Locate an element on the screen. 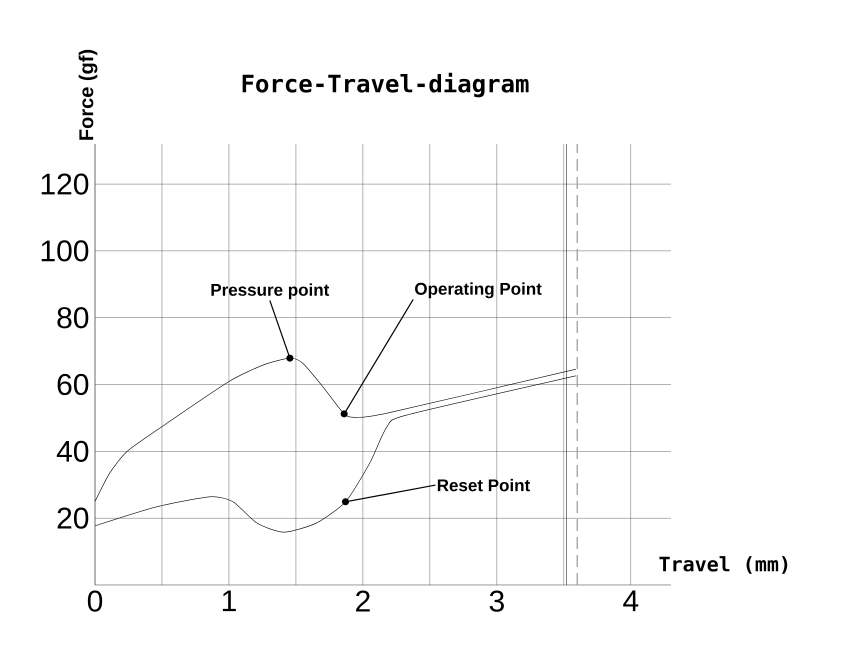 The image size is (850, 660). x-tick-label: 2 is located at coordinates (363, 601).